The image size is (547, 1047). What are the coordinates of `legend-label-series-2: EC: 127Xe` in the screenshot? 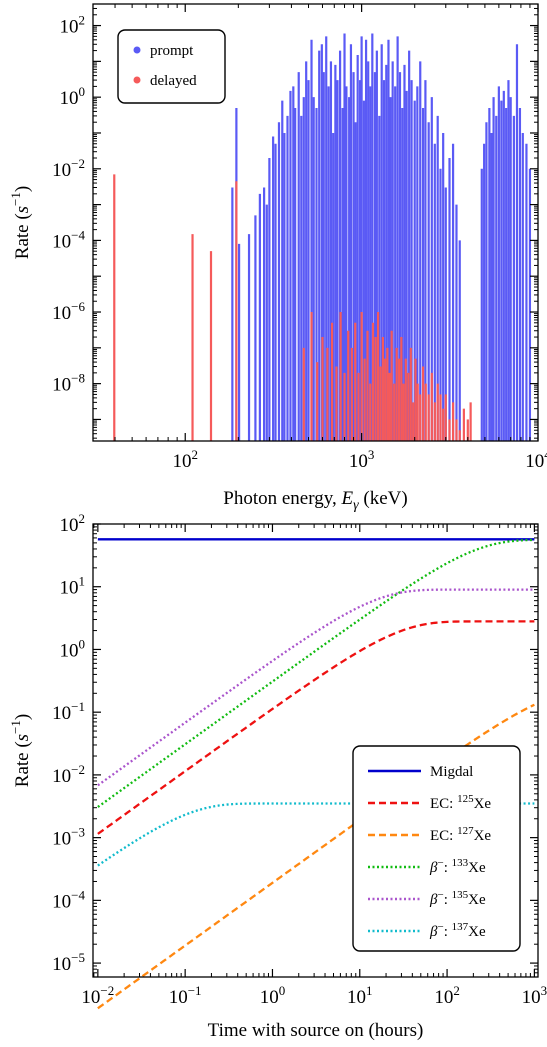 It's located at (460, 834).